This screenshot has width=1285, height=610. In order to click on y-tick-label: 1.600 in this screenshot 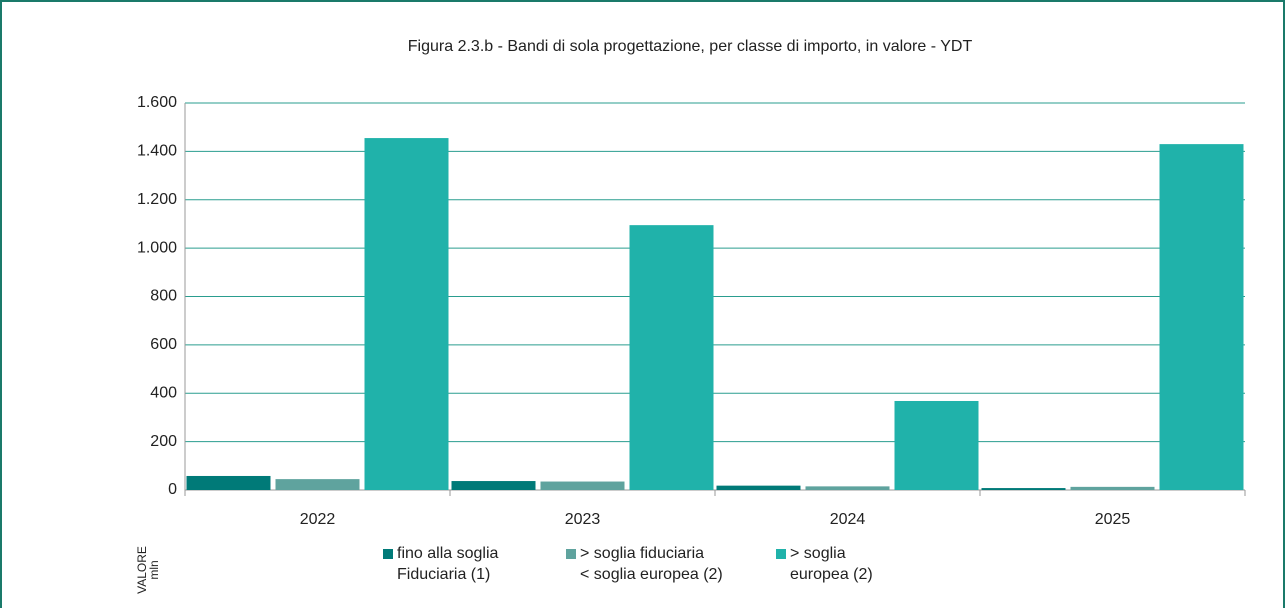, I will do `click(157, 102)`.